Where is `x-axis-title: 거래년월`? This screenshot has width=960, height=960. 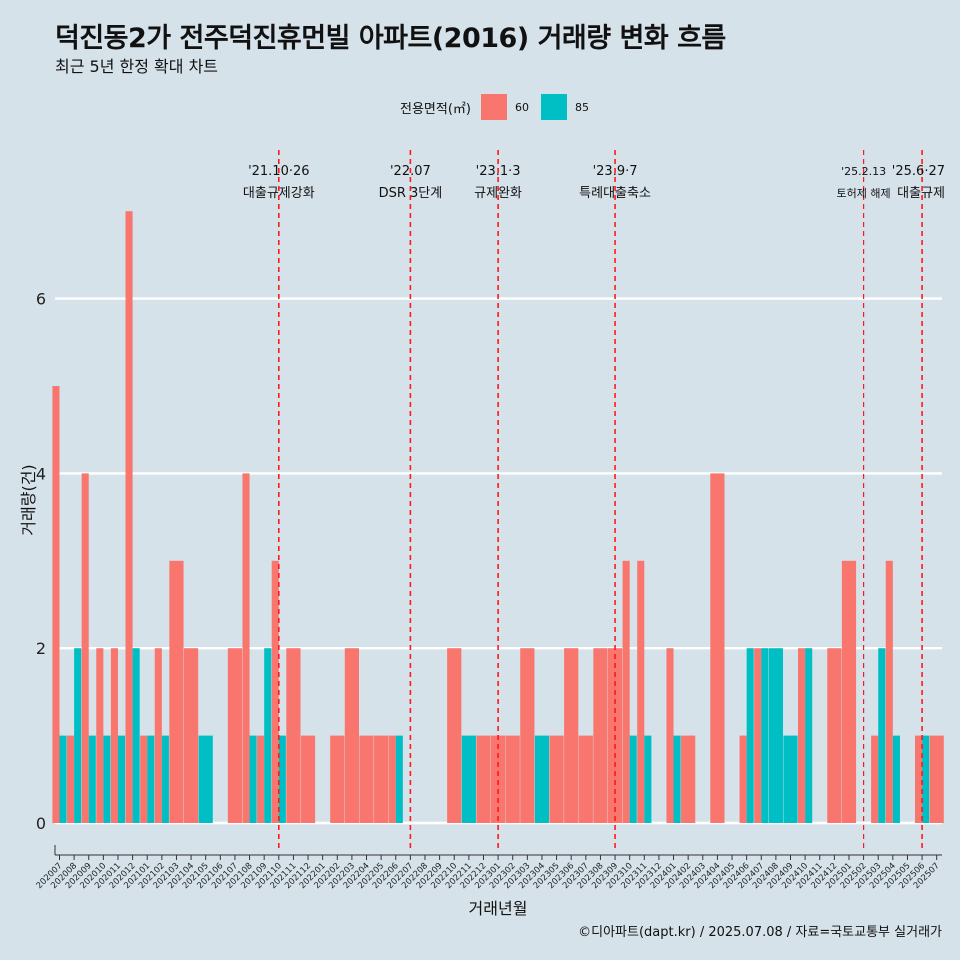
x-axis-title: 거래년월 is located at coordinates (498, 908).